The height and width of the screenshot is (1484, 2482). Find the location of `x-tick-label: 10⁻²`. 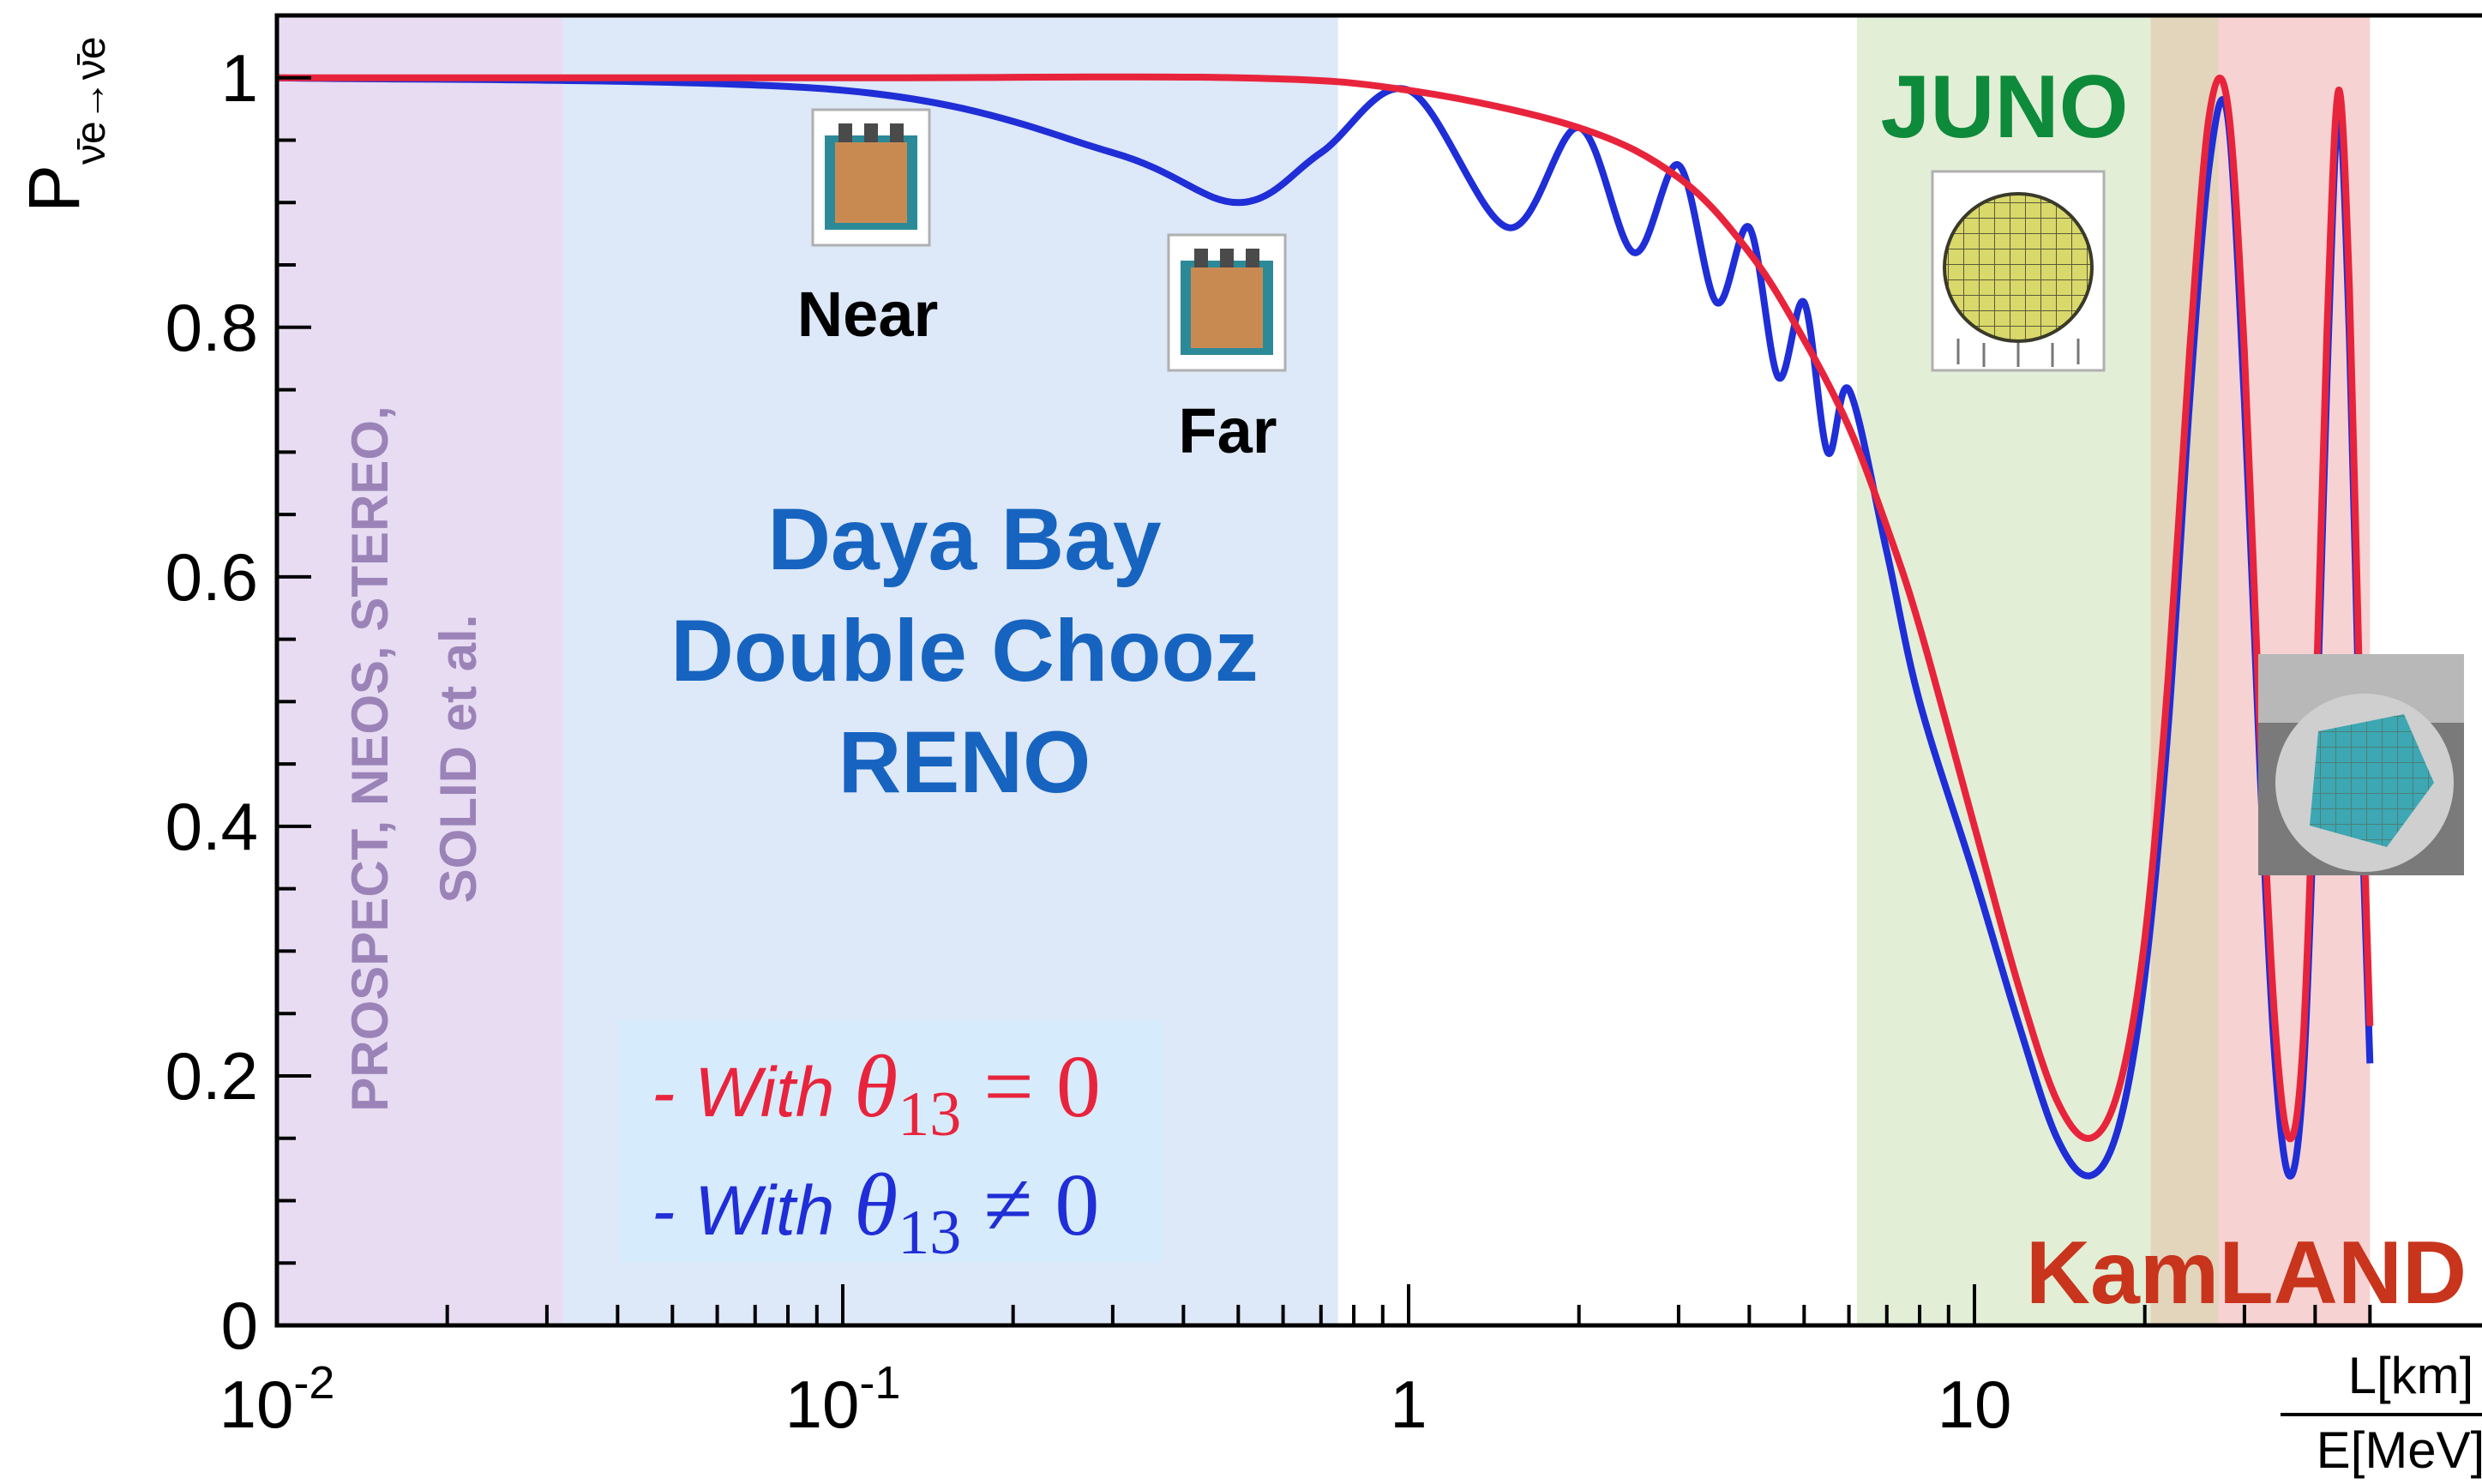

x-tick-label: 10⁻² is located at coordinates (277, 1399).